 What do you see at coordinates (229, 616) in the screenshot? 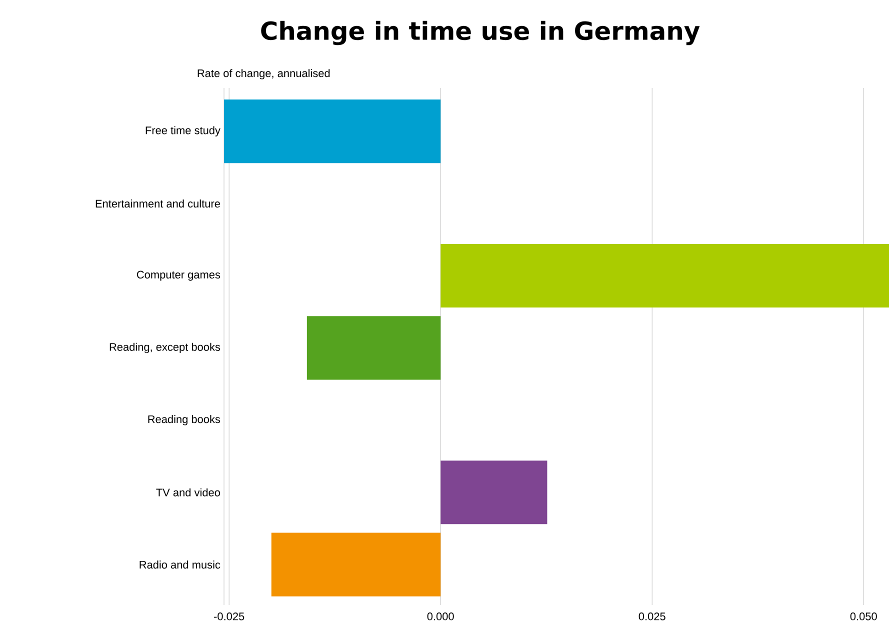
I see `x-tick-label: -0.025` at bounding box center [229, 616].